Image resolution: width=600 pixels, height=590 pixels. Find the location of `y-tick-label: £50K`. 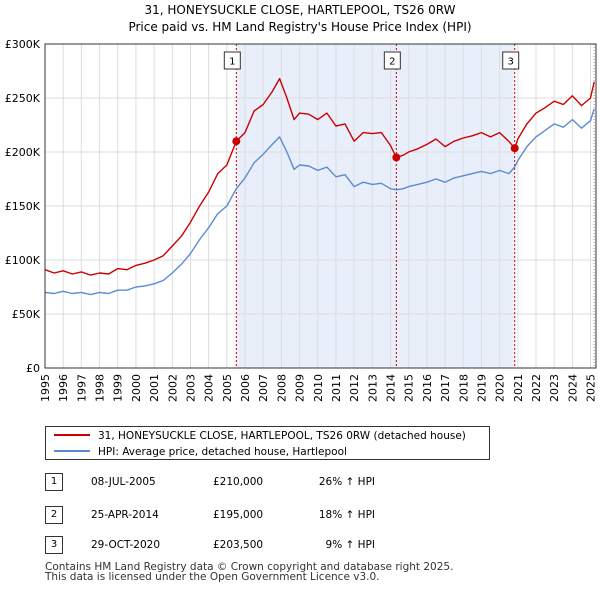

y-tick-label: £50K is located at coordinates (26, 314).